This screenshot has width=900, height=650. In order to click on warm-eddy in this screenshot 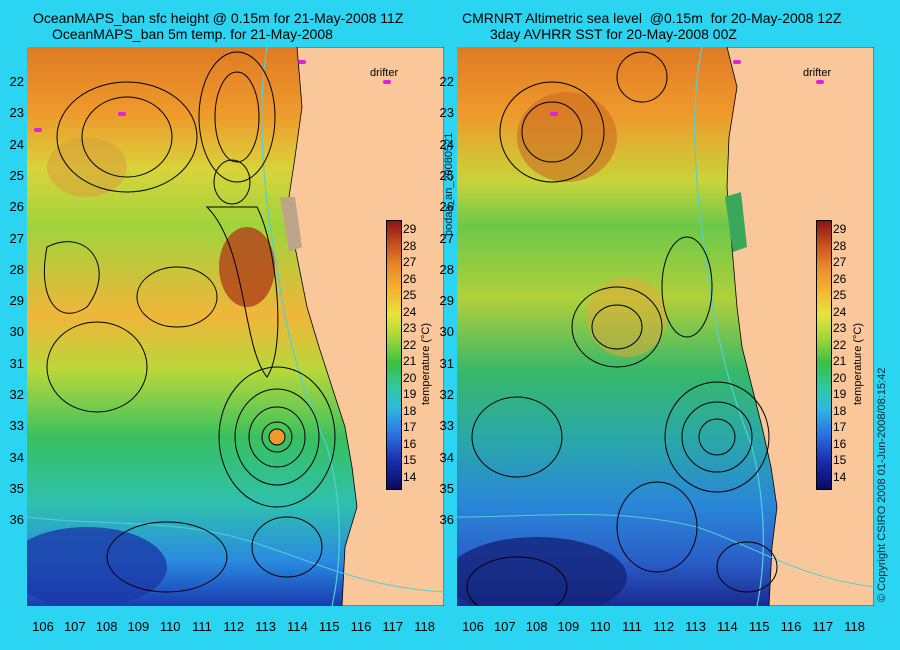, I will do `click(247, 267)`.